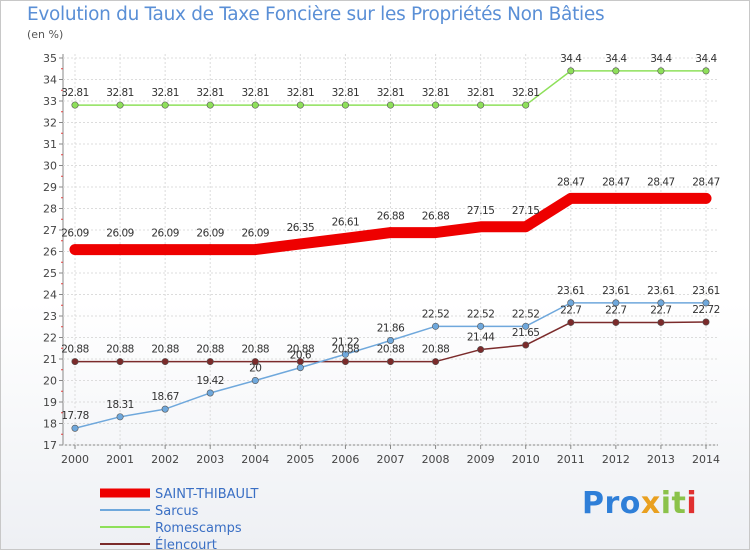  What do you see at coordinates (391, 459) in the screenshot?
I see `x-tick-label: 2007` at bounding box center [391, 459].